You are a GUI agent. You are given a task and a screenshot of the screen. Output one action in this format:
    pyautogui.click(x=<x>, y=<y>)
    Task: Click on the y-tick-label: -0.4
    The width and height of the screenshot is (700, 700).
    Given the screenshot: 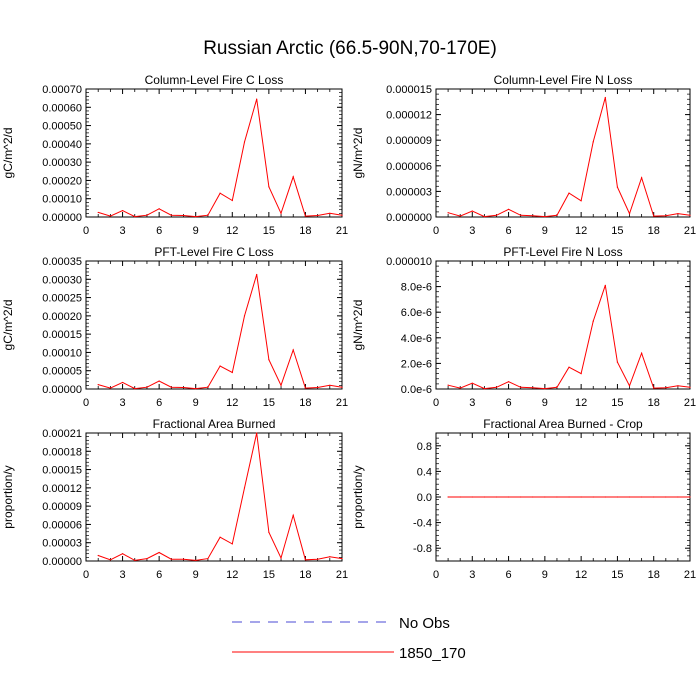 What is the action you would take?
    pyautogui.click(x=422, y=524)
    